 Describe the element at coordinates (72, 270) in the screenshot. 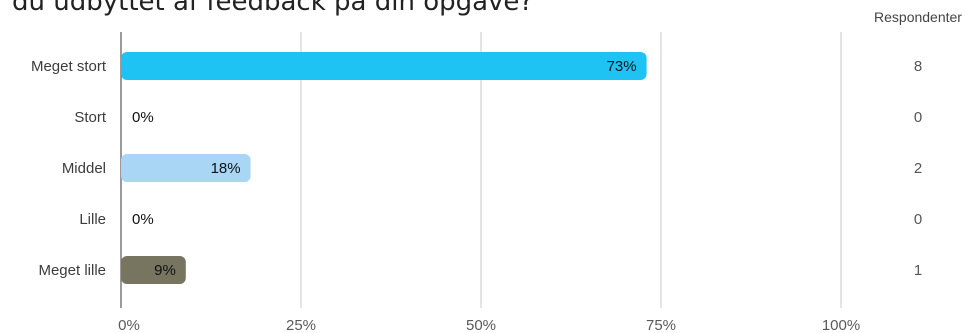

I see `category-label: Meget lille` at that location.